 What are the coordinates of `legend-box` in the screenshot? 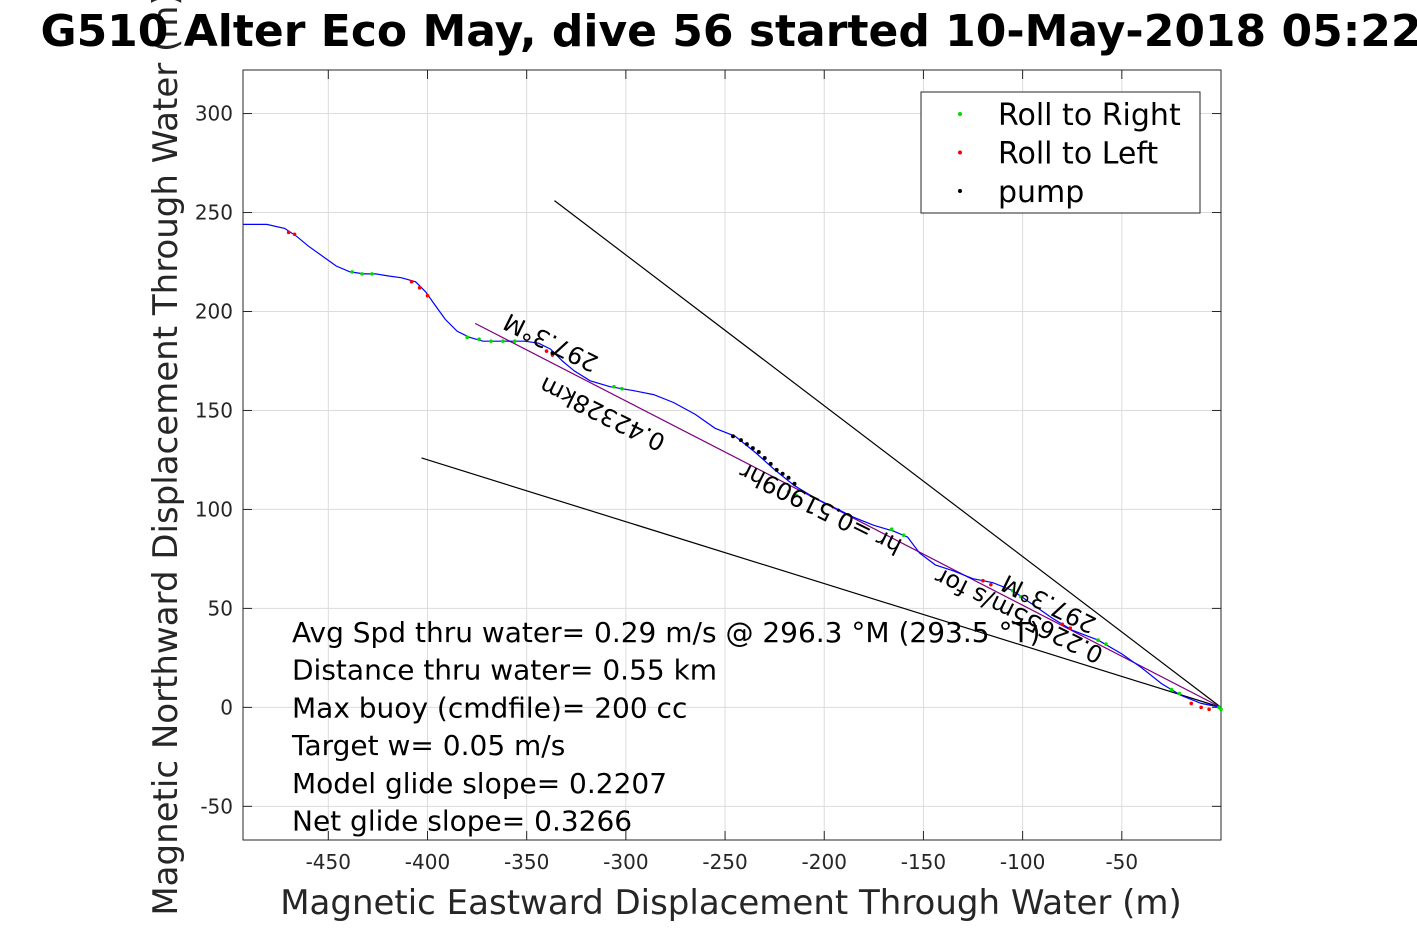 It's located at (1060, 152).